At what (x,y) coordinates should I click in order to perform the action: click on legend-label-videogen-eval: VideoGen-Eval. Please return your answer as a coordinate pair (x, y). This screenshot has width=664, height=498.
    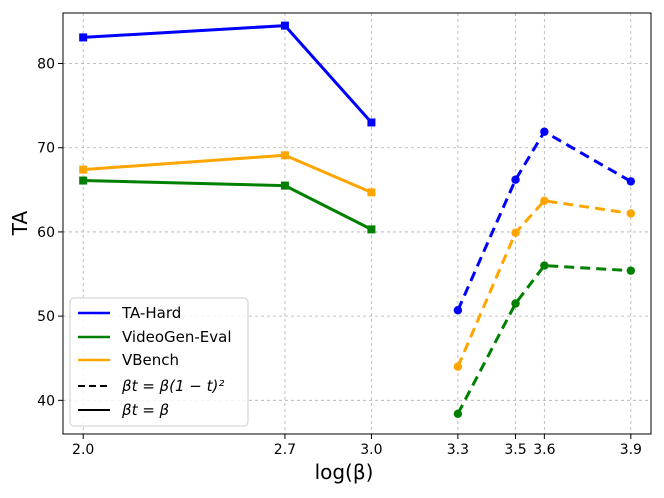
    Looking at the image, I should click on (177, 337).